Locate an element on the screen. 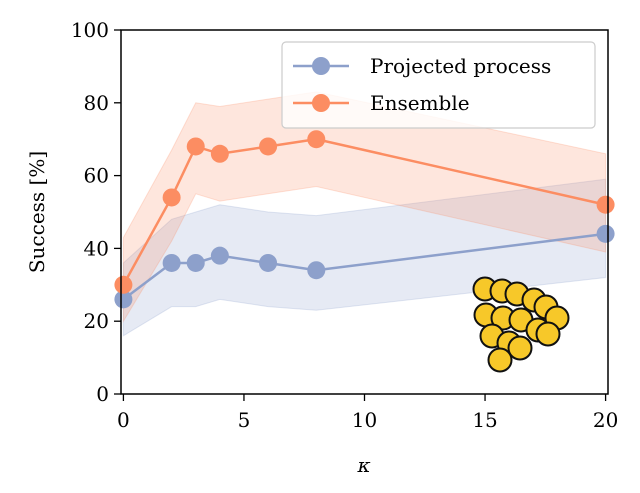  legend: Projected process Ensemble is located at coordinates (438, 85).